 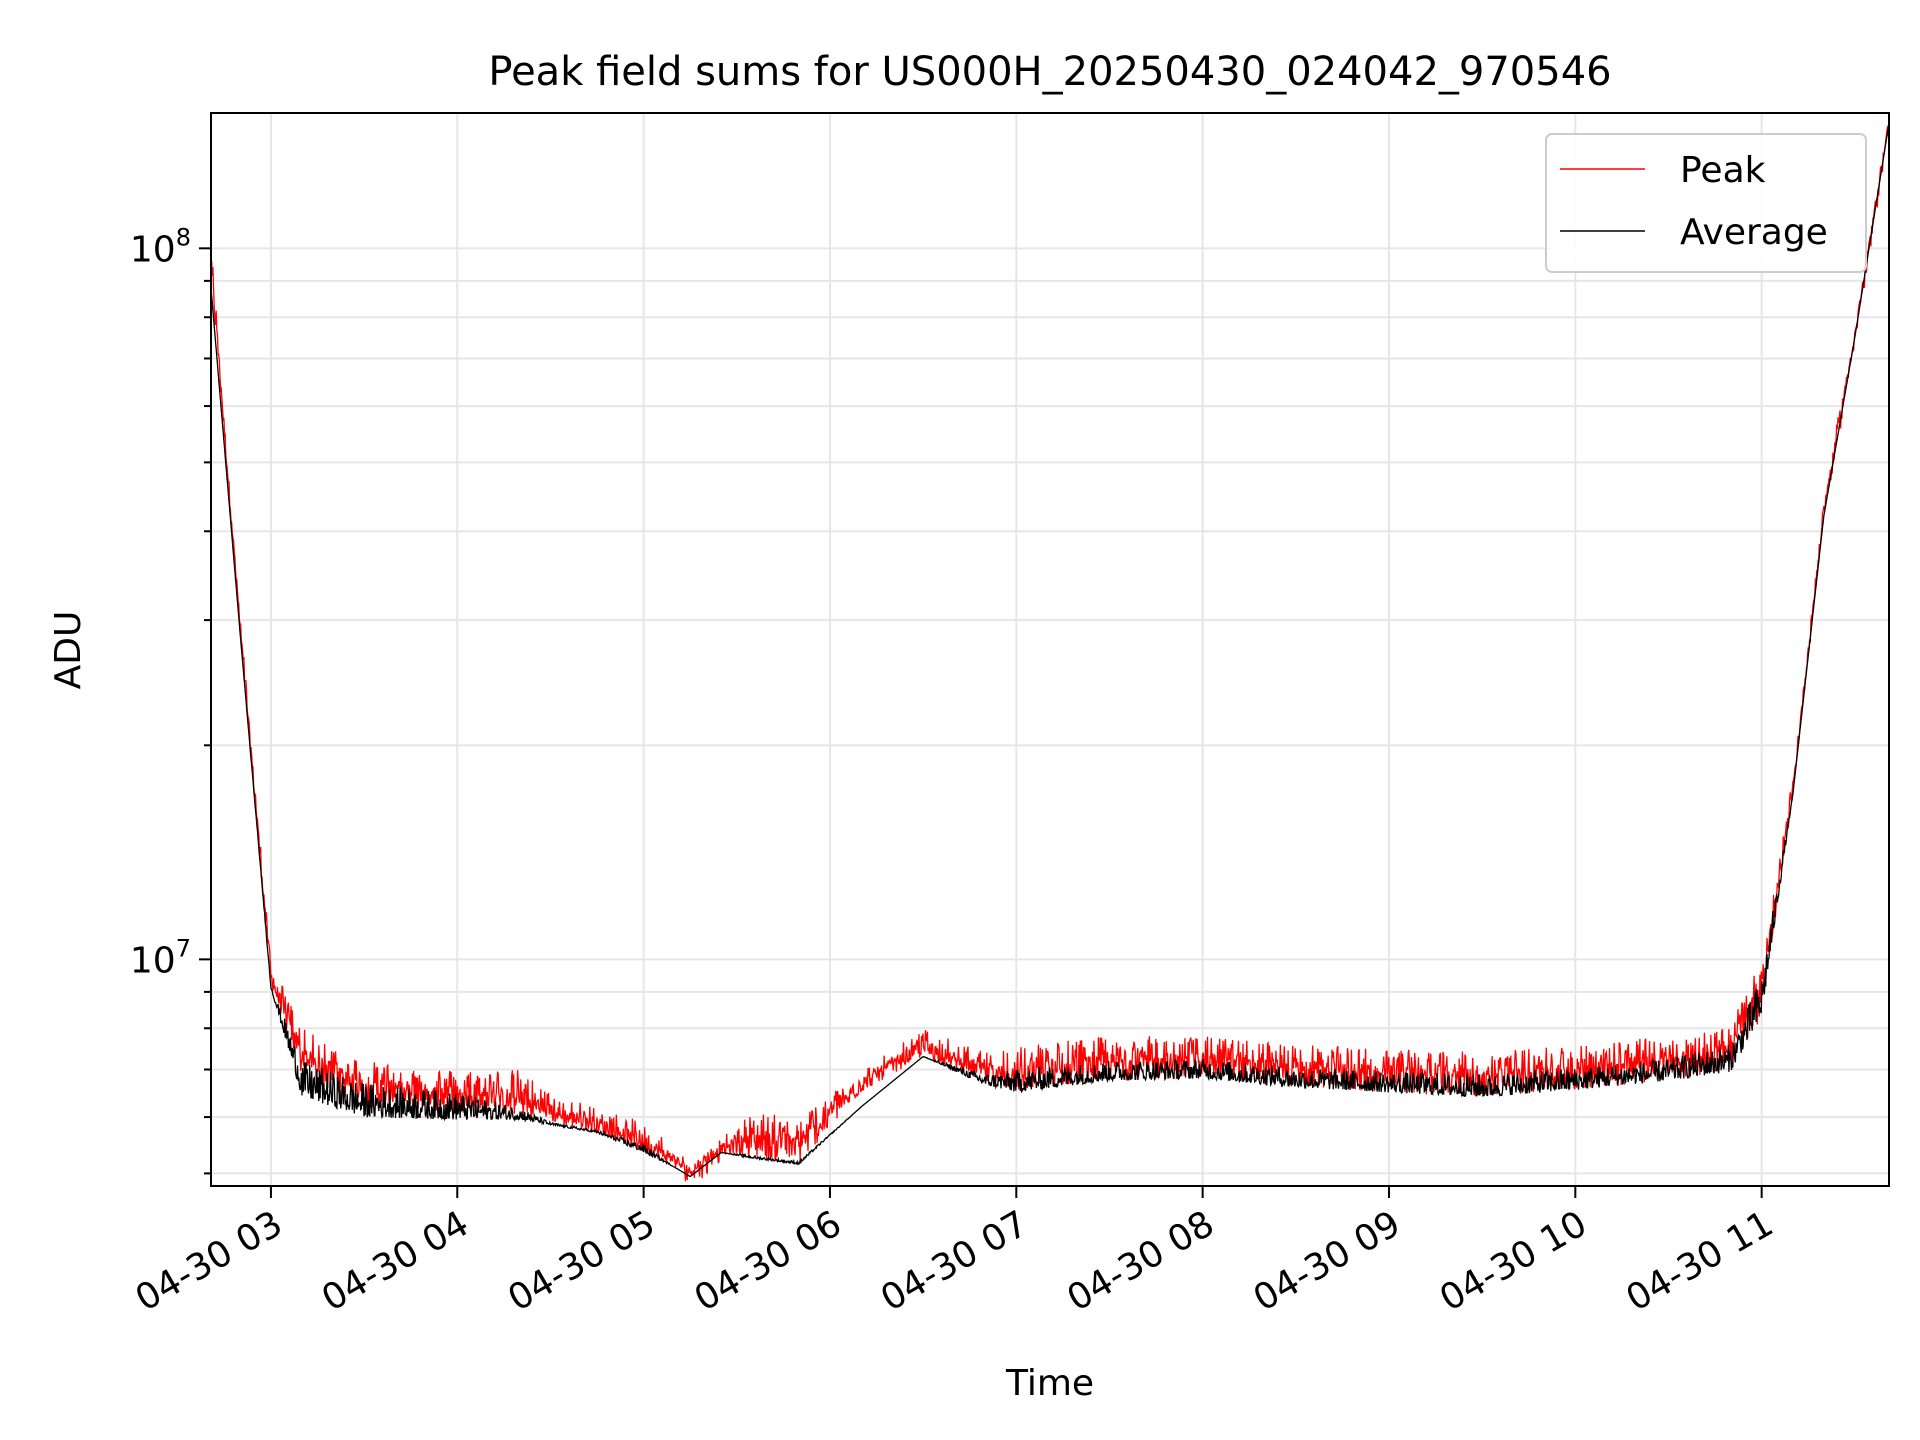 I want to click on y-axis: 10⁷ 10⁸, so click(x=170, y=699).